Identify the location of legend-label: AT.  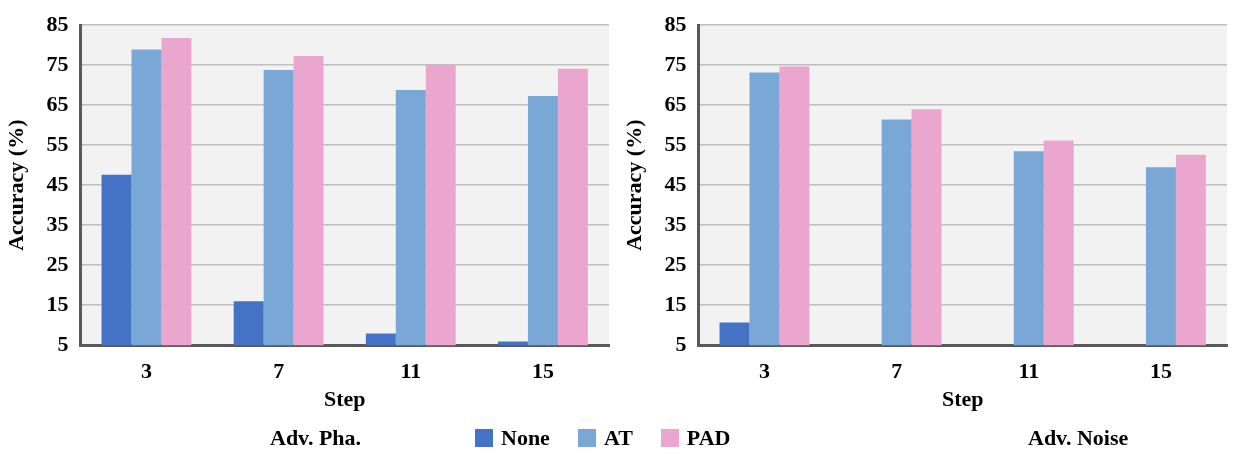
(618, 438).